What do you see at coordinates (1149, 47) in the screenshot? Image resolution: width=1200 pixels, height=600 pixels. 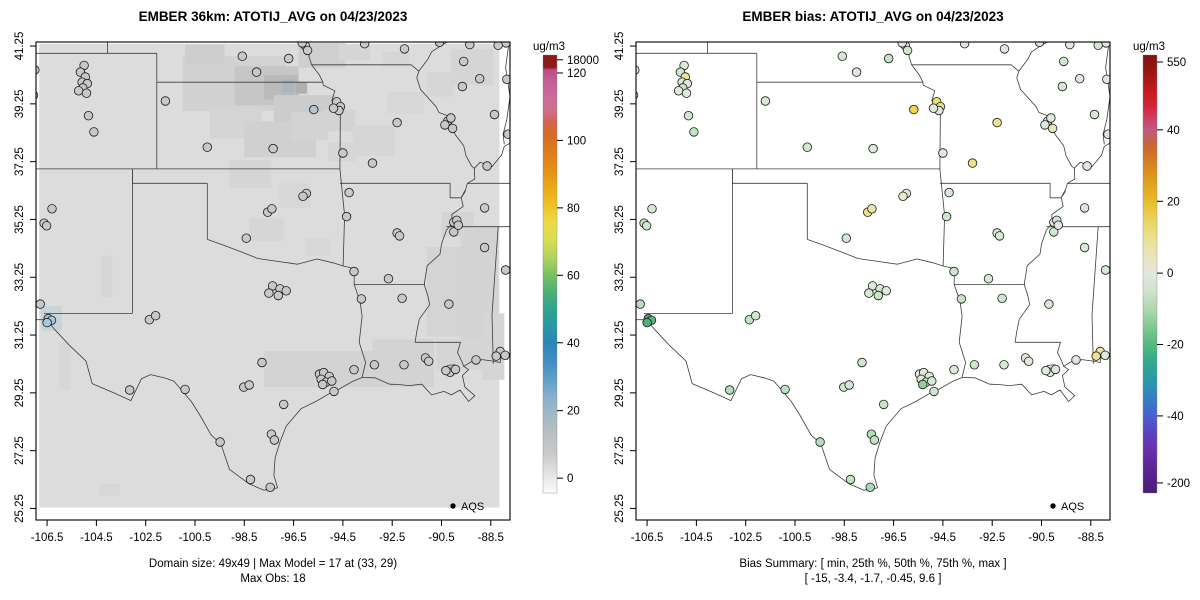 I see `right-colorbar-unit-label: ug/m3` at bounding box center [1149, 47].